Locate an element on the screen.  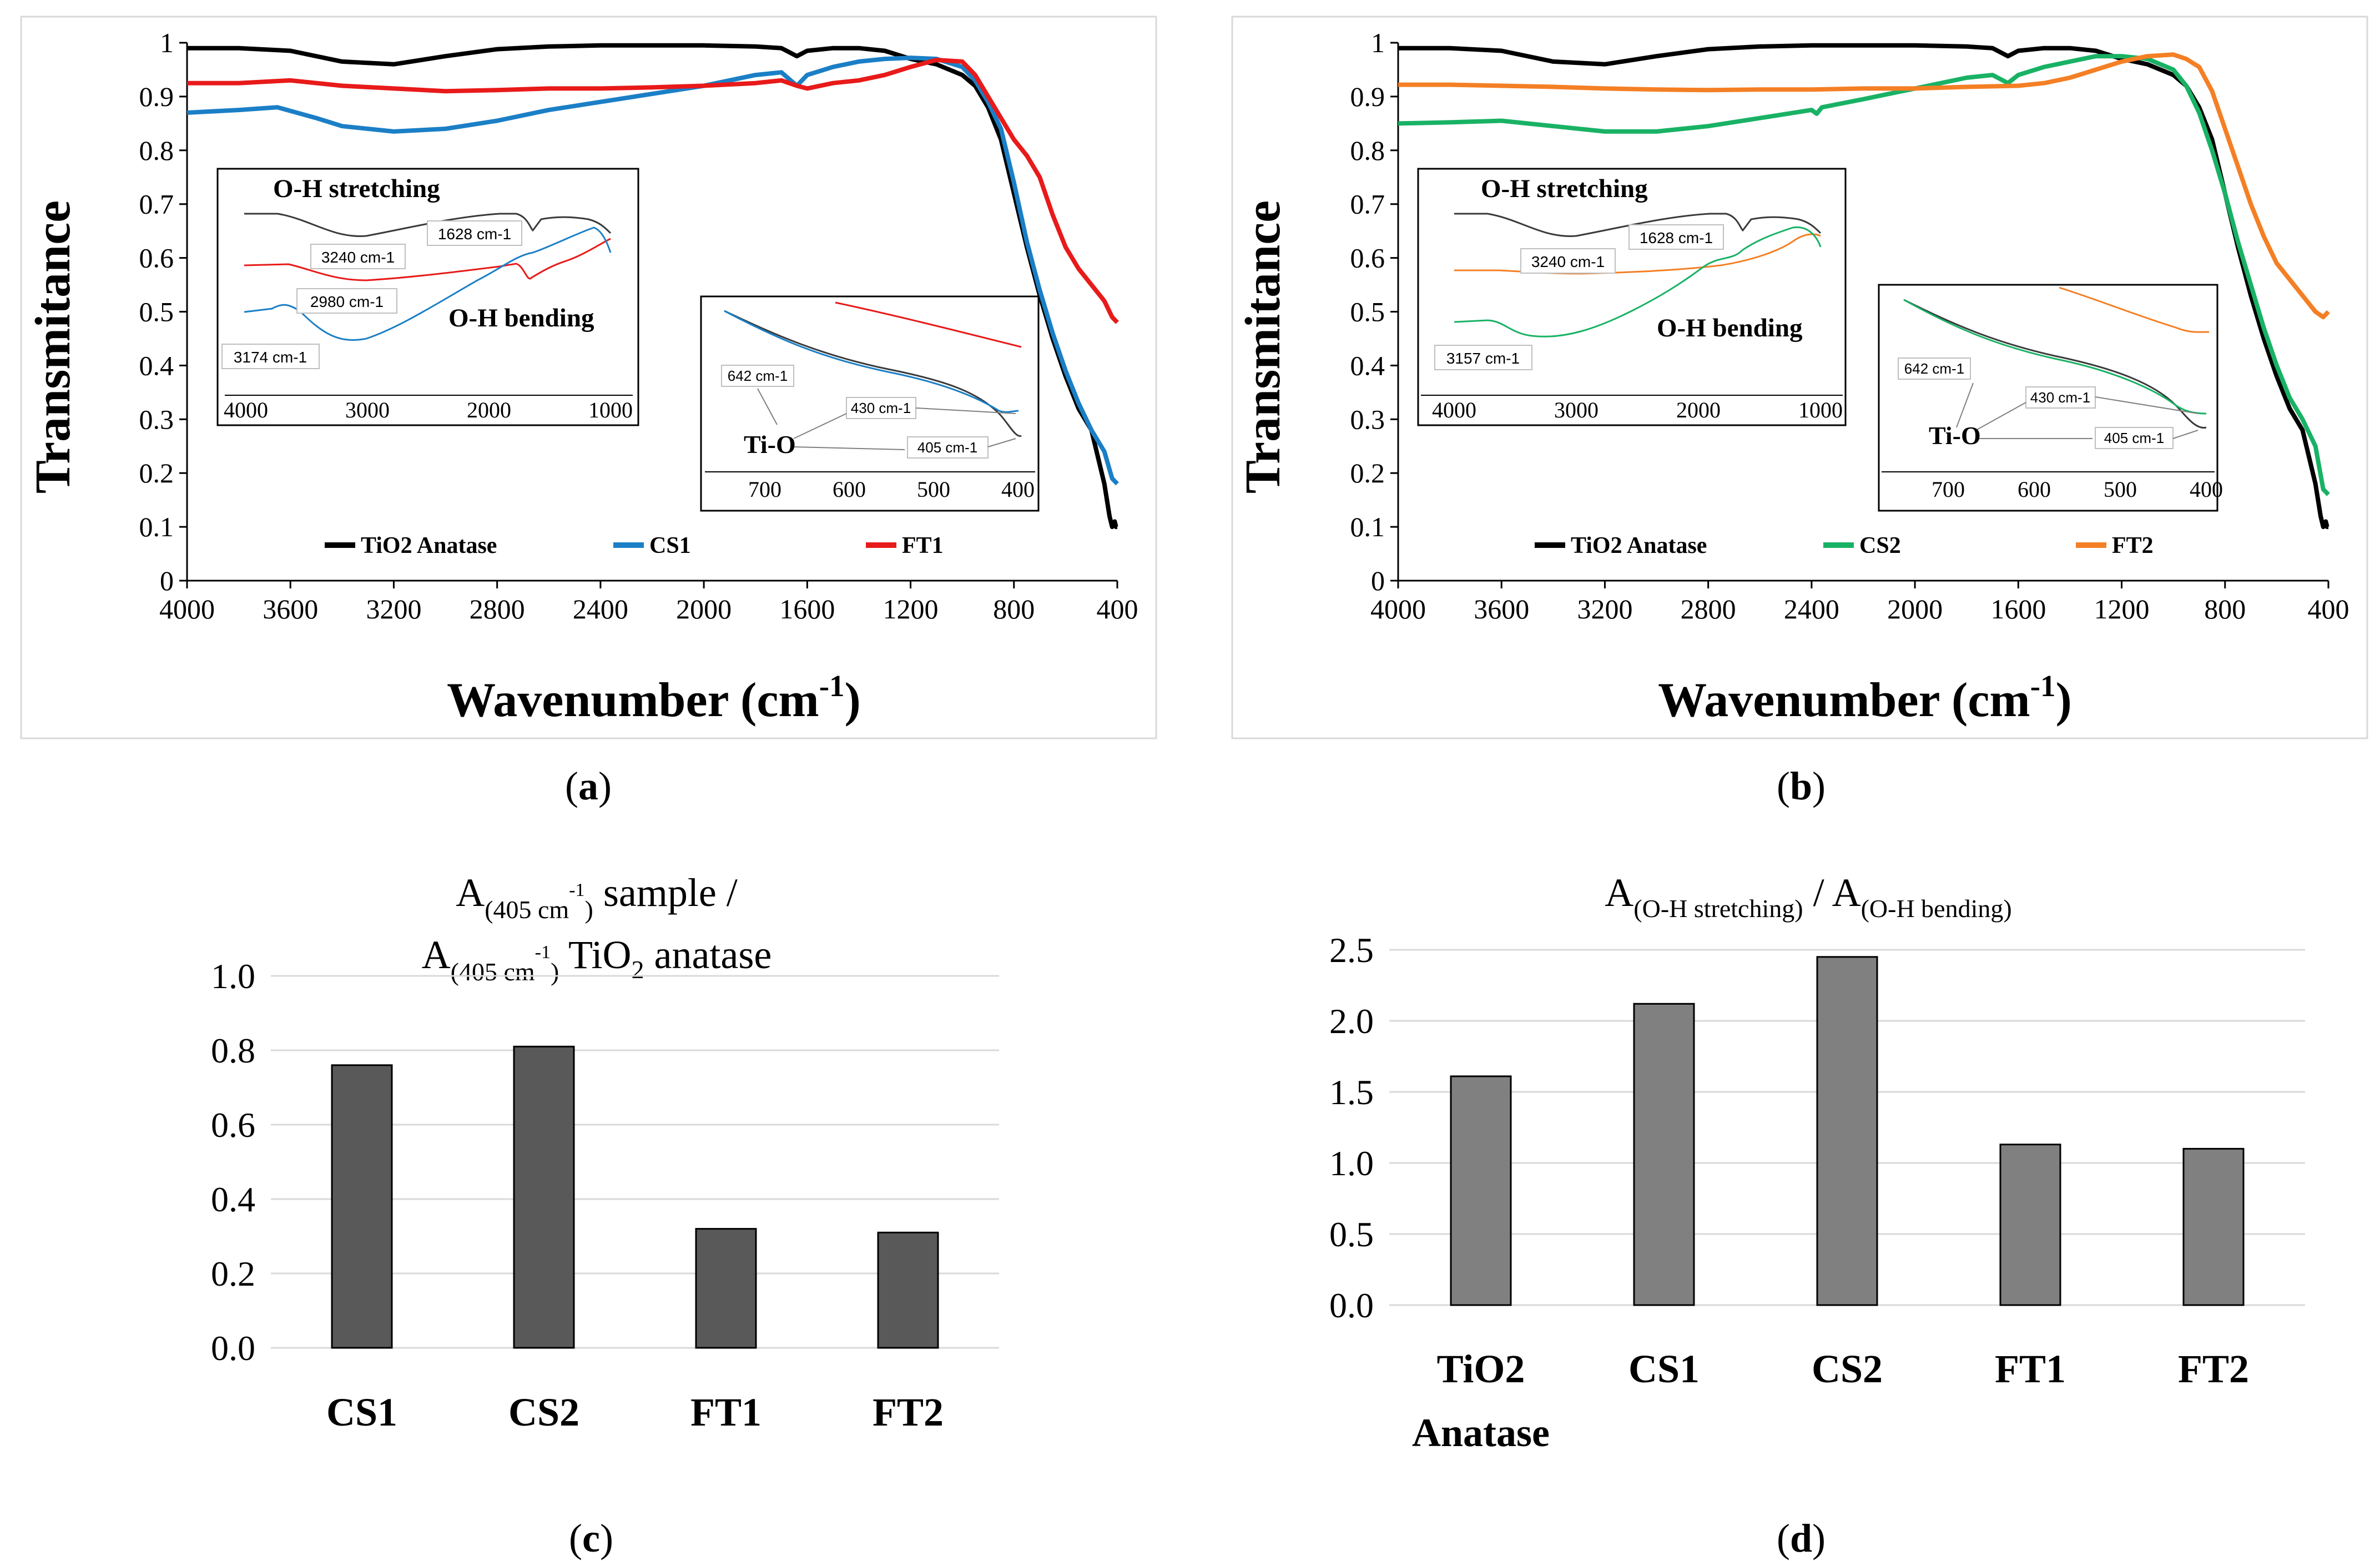
series-line-tio2-anatase is located at coordinates (1863, 287).